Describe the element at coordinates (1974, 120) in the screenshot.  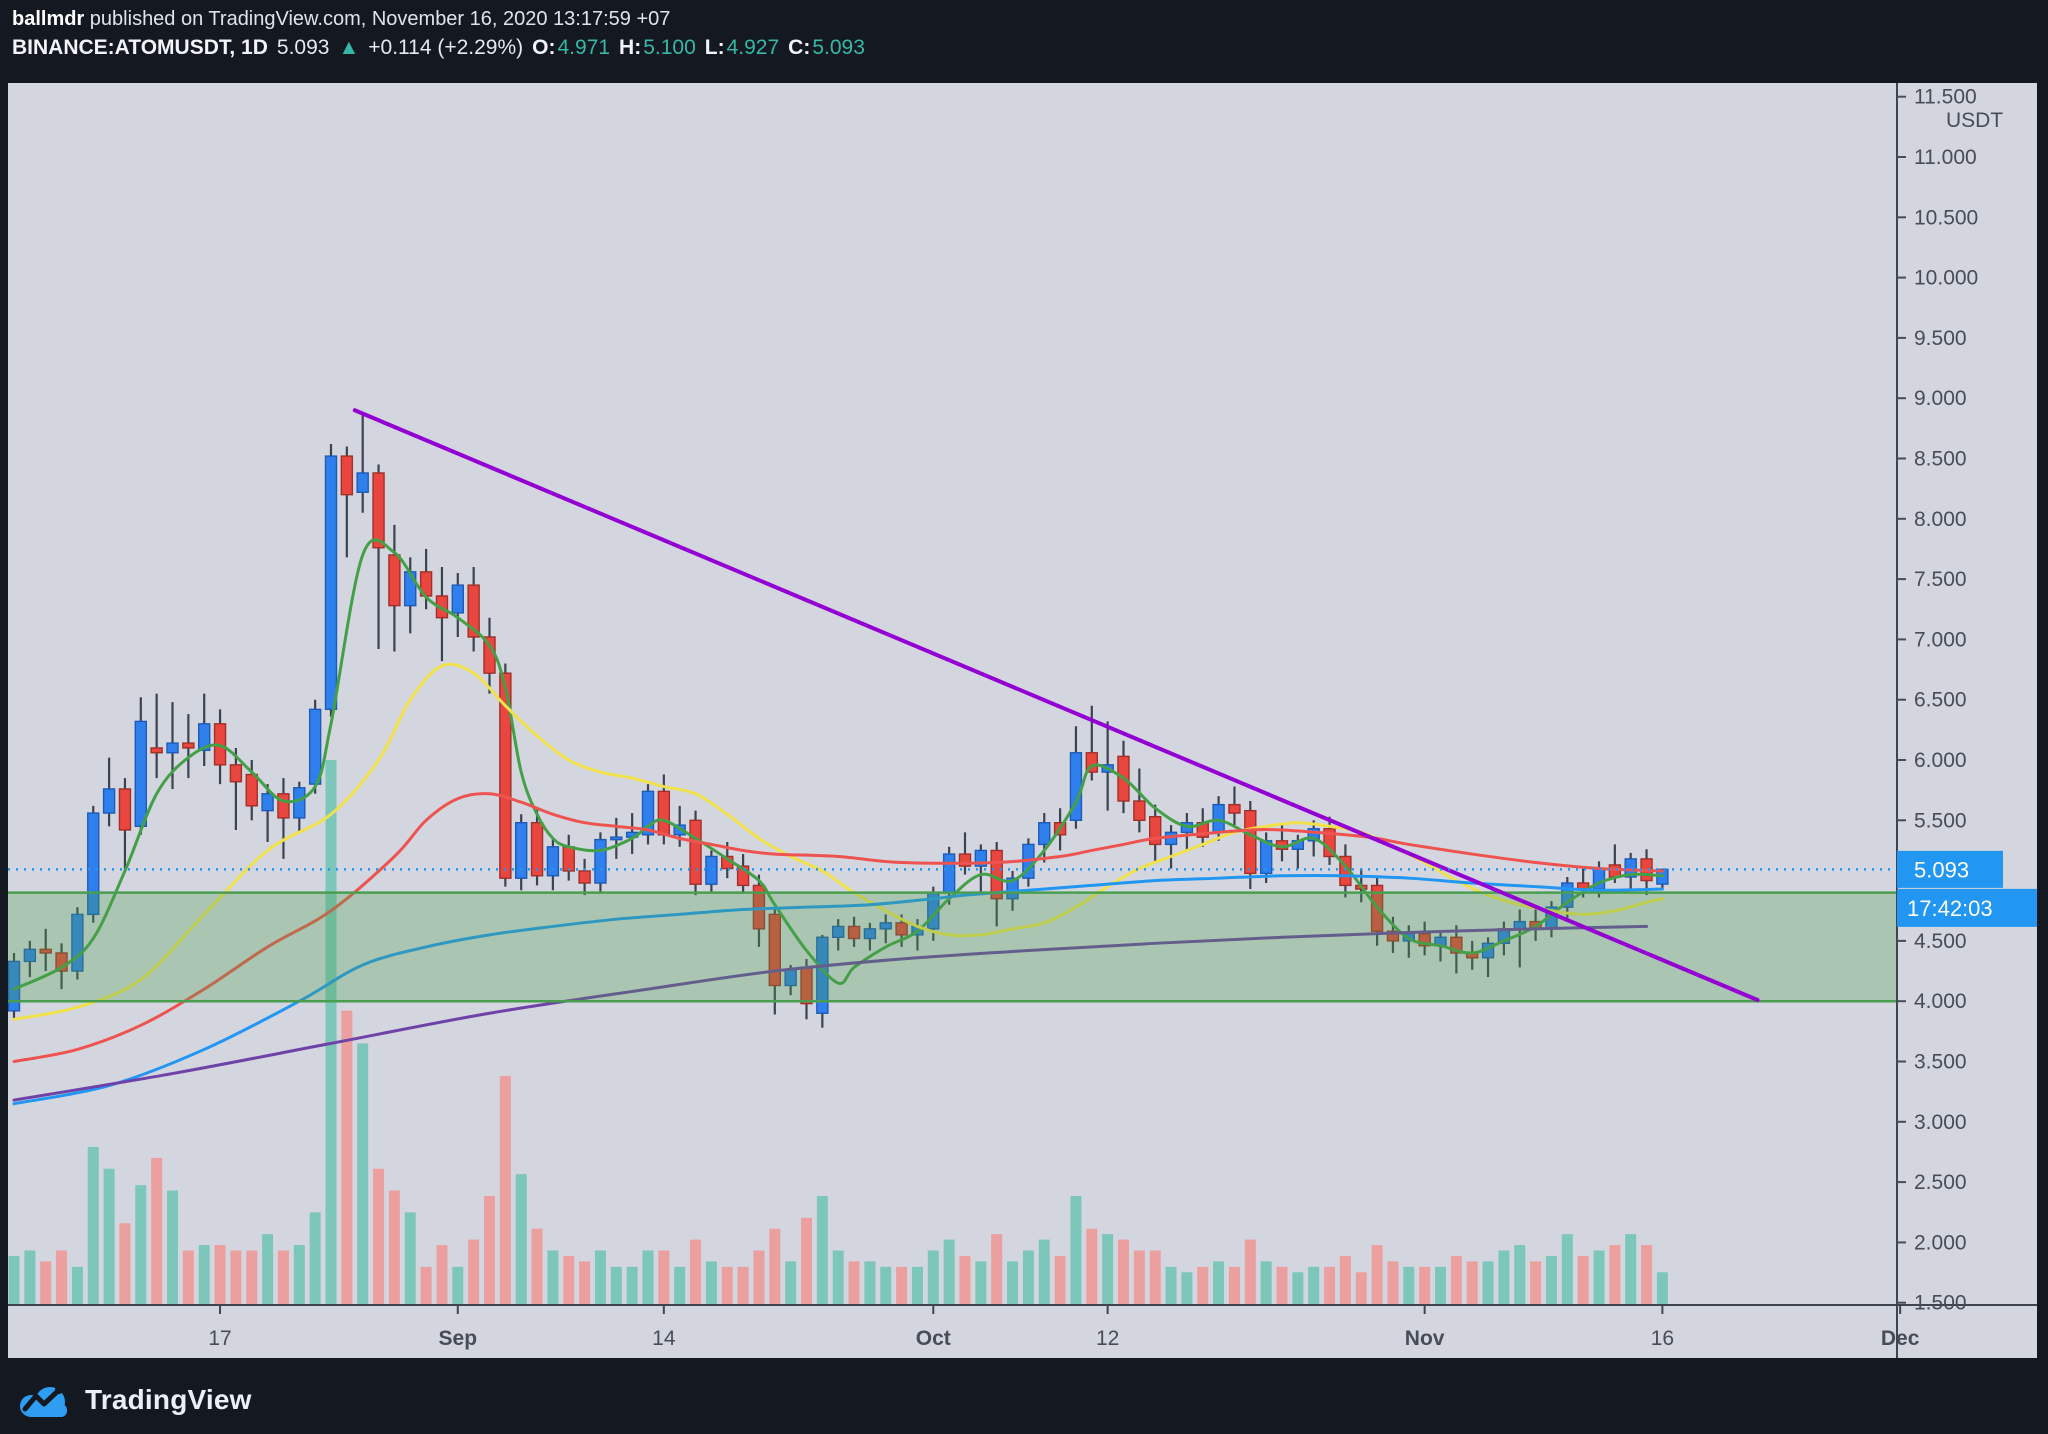
I see `price-unit-label: USDT` at that location.